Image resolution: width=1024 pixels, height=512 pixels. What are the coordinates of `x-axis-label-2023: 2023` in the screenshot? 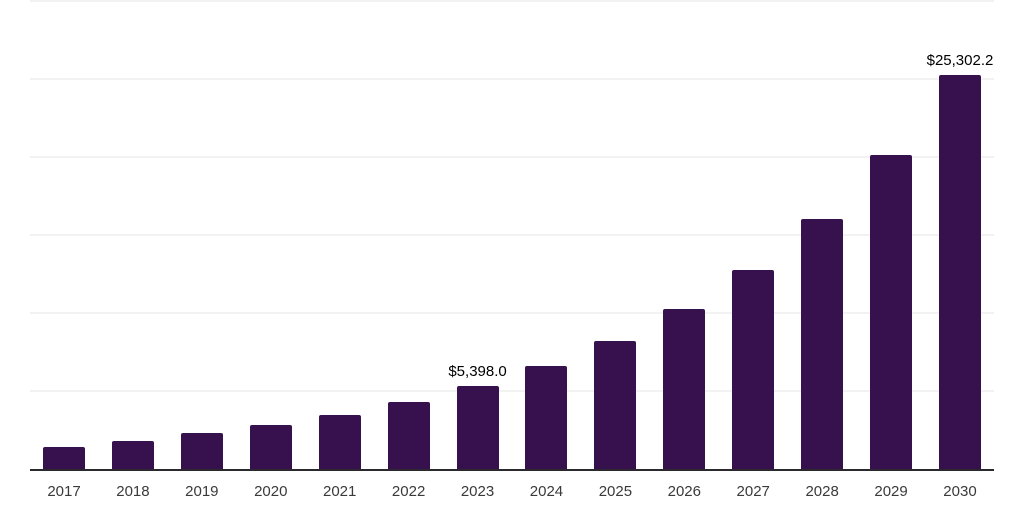 It's located at (477, 491).